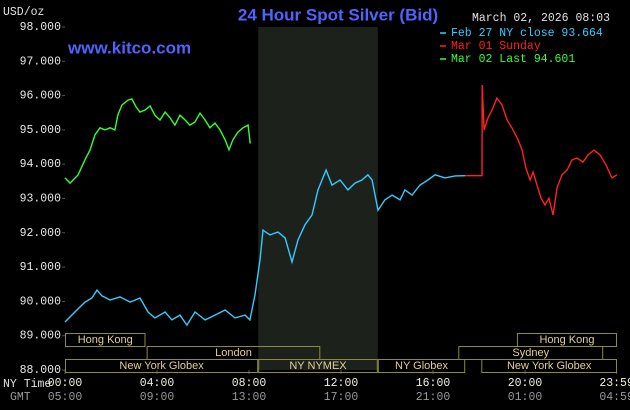 This screenshot has width=630, height=410. Describe the element at coordinates (249, 397) in the screenshot. I see `x2-tick-label: 13:00` at that location.